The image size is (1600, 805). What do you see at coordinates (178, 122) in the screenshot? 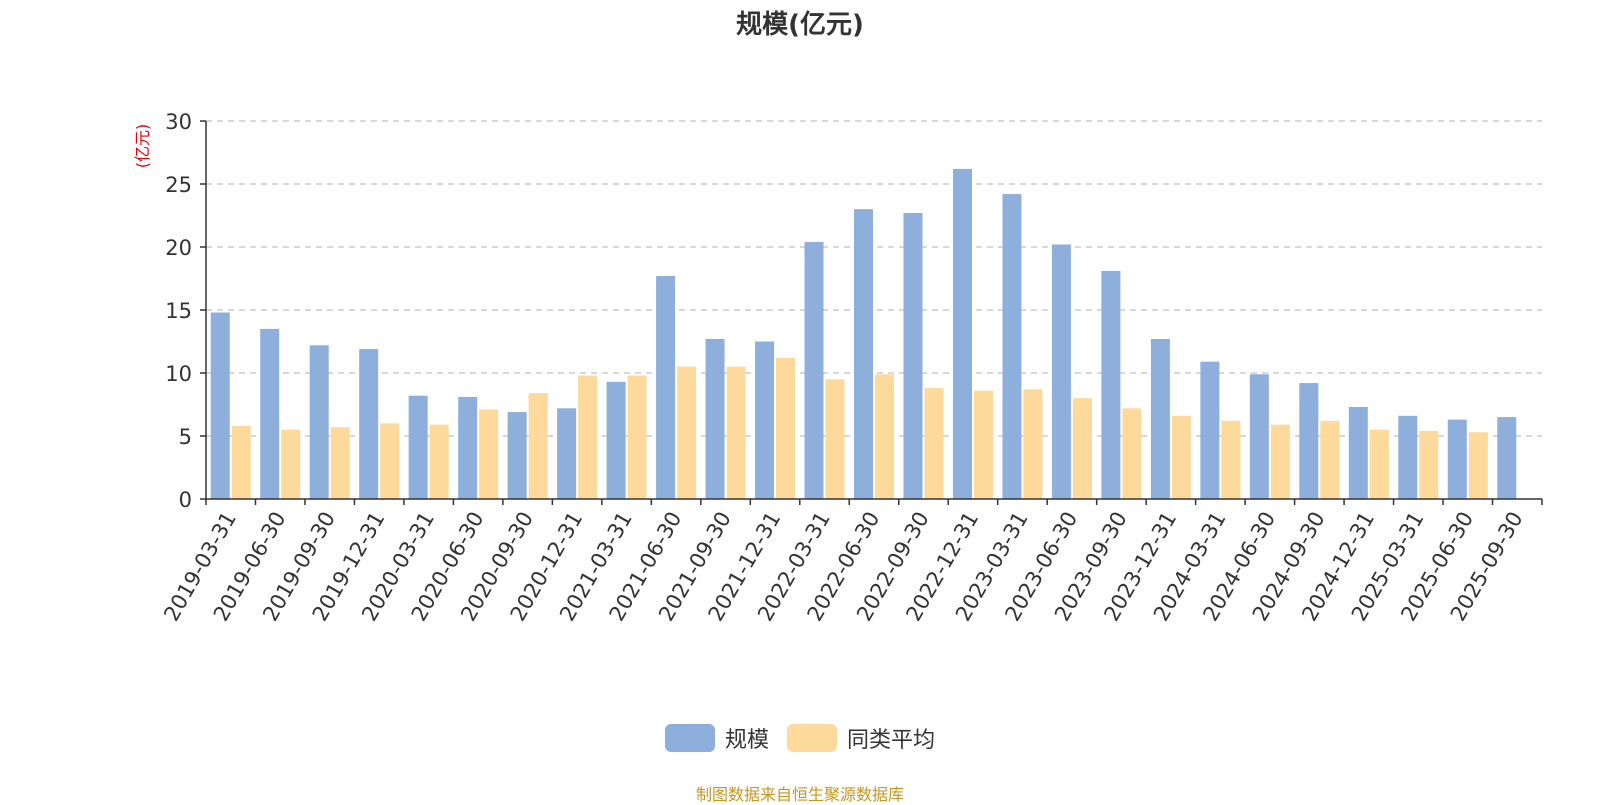
I see `y-tick-label: 30` at bounding box center [178, 122].